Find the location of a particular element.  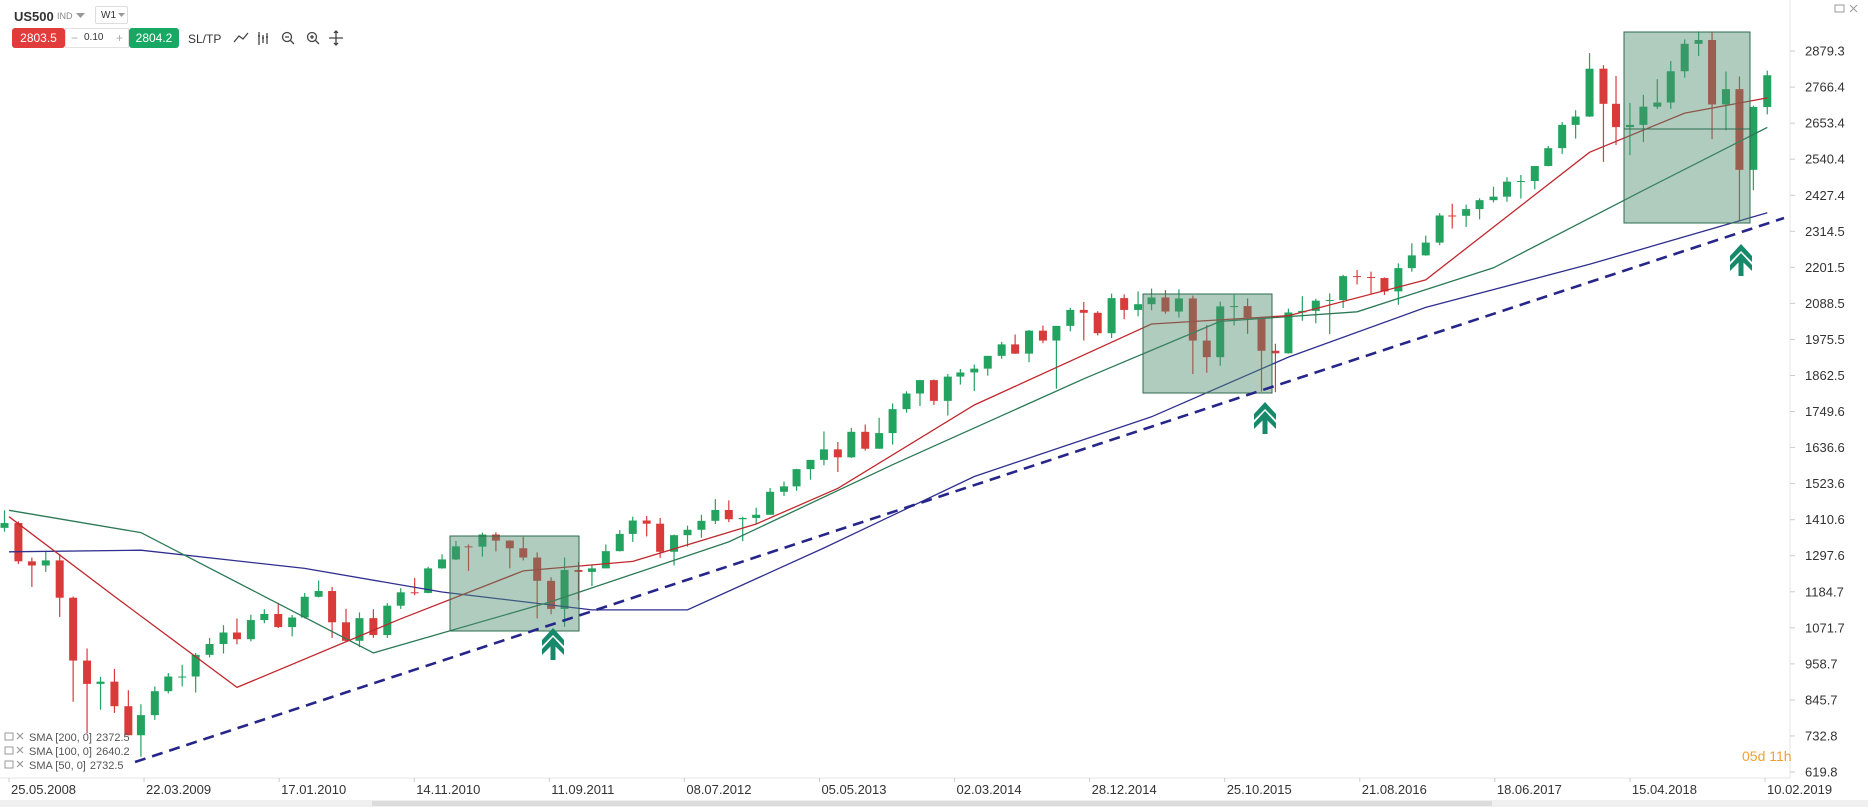

y-tick-label: 1862.5 is located at coordinates (1825, 375).